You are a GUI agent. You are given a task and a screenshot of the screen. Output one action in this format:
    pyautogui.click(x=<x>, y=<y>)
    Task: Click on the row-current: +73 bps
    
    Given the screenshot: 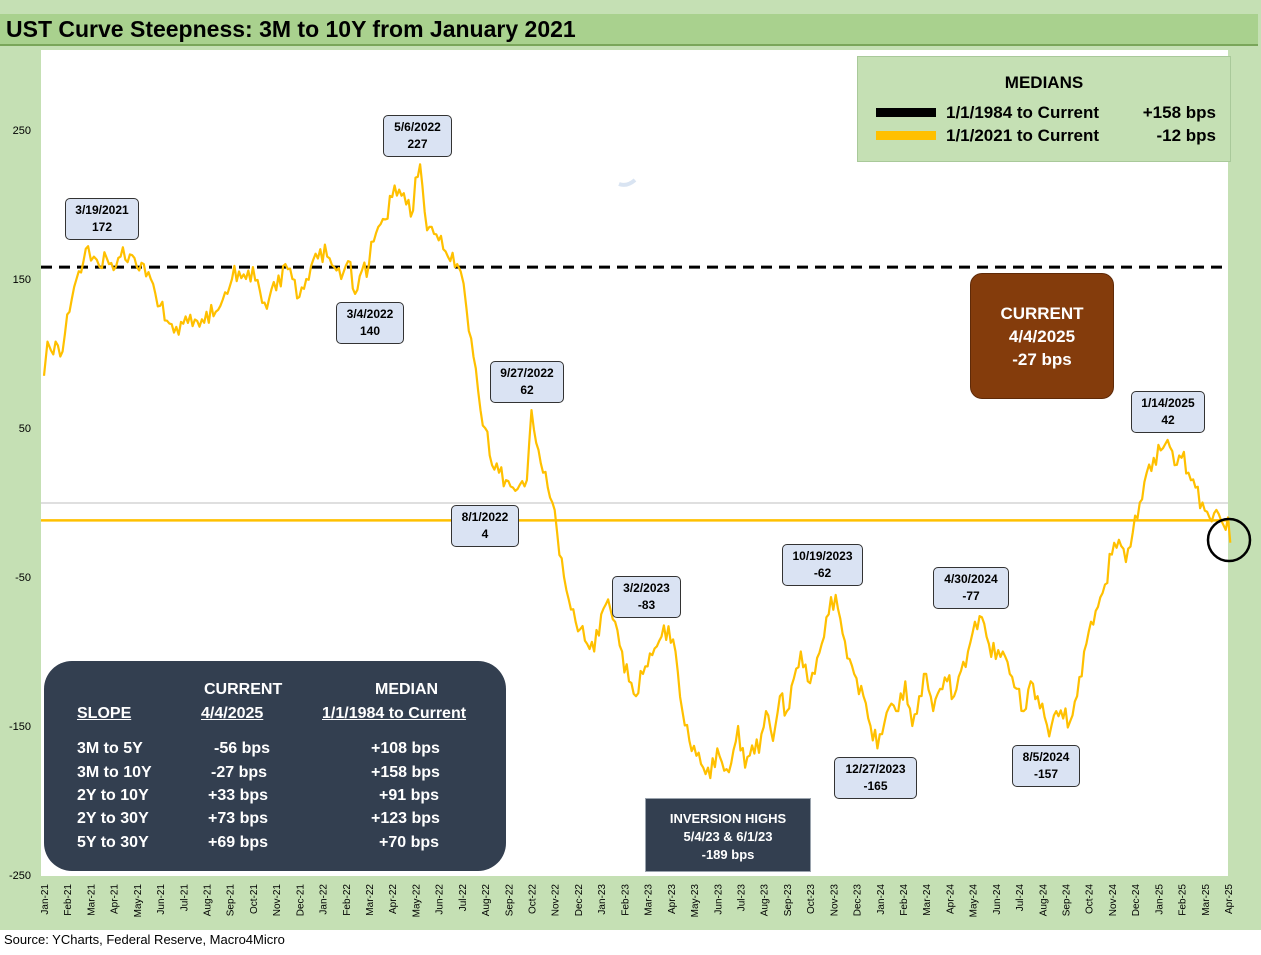 What is the action you would take?
    pyautogui.click(x=238, y=818)
    